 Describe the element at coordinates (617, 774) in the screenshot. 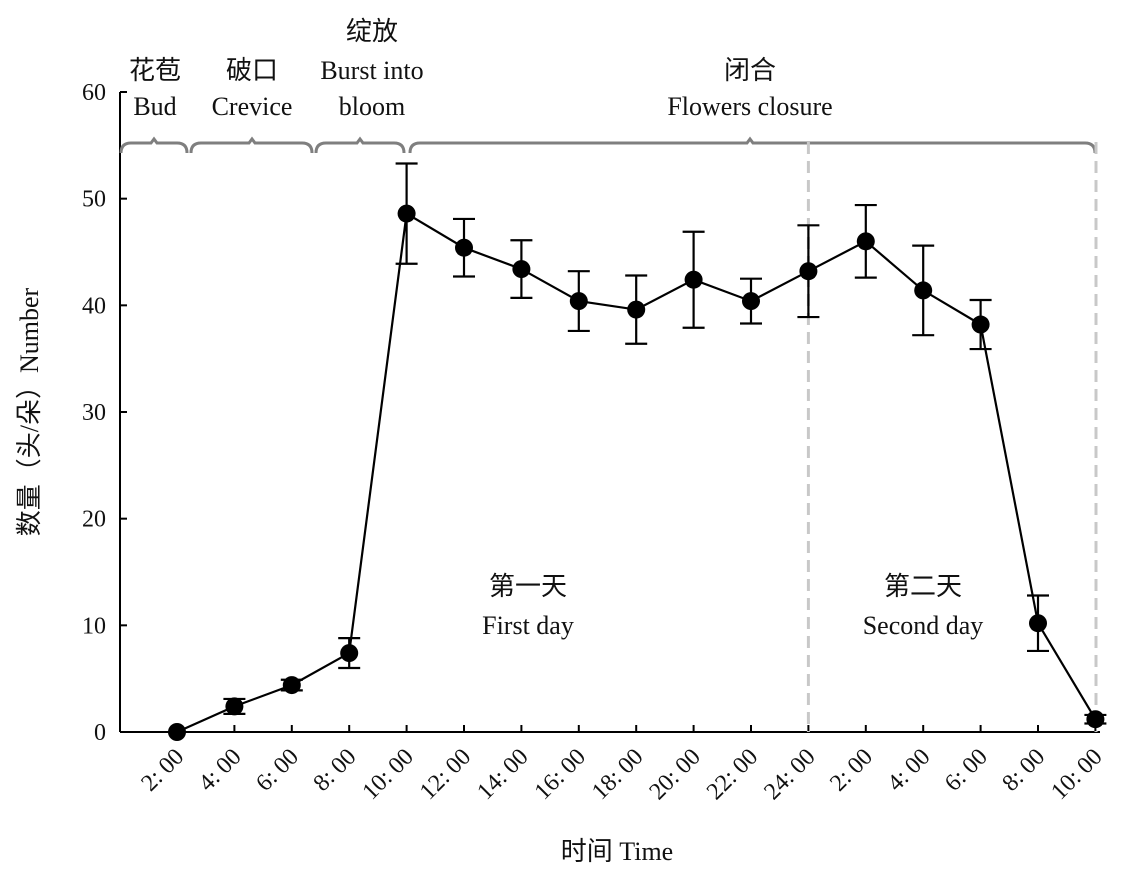

I see `x-tick-label: 18: 00` at that location.